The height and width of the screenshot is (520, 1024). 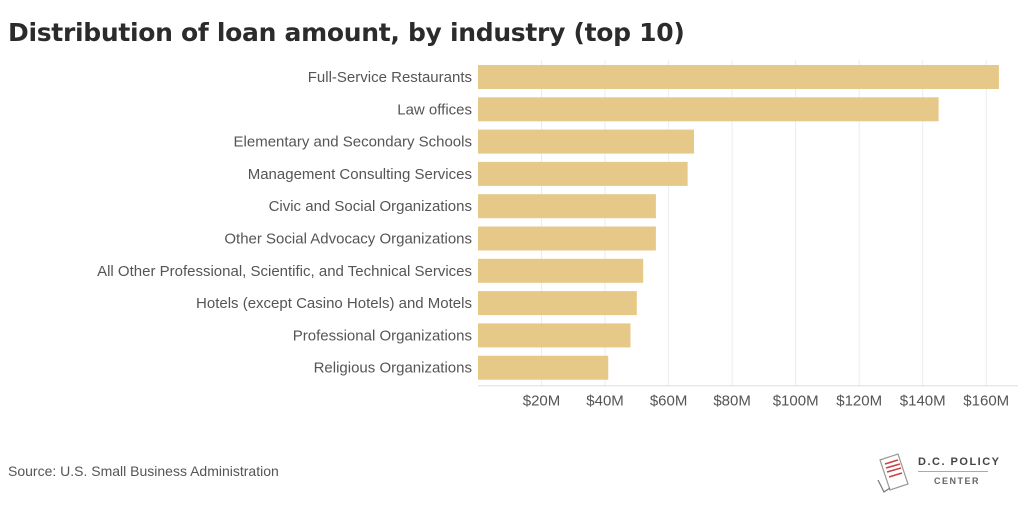 What do you see at coordinates (936, 473) in the screenshot?
I see `dc-policy-center-logo: D.C. POLICY CENTER` at bounding box center [936, 473].